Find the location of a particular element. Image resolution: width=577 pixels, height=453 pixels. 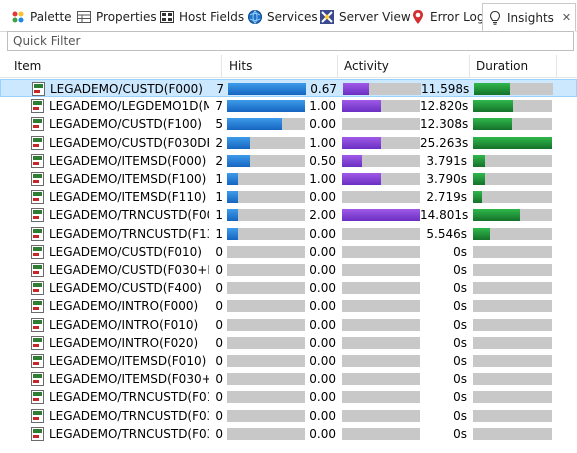

close-icon: ✕ is located at coordinates (566, 17).